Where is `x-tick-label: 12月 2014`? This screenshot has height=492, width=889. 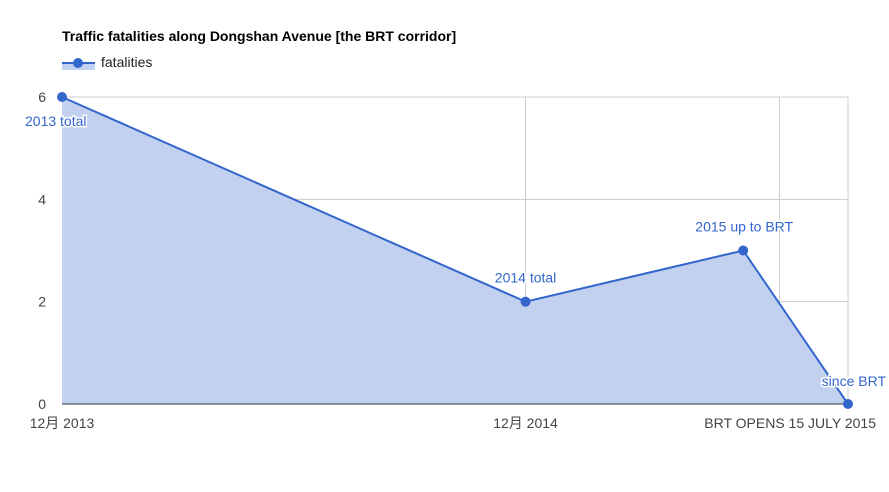 x-tick-label: 12月 2014 is located at coordinates (525, 423).